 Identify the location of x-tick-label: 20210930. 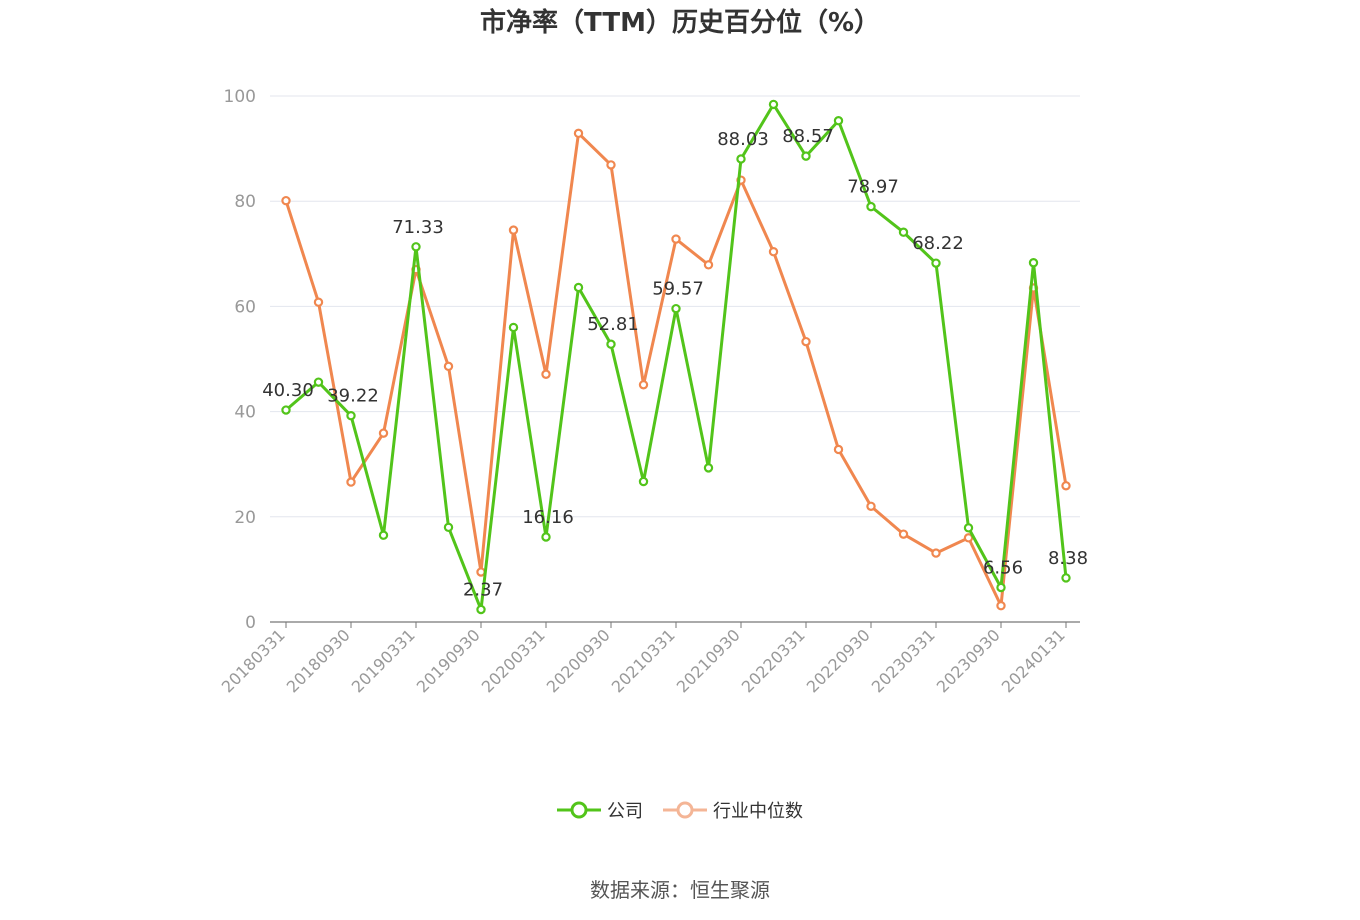
(708, 660).